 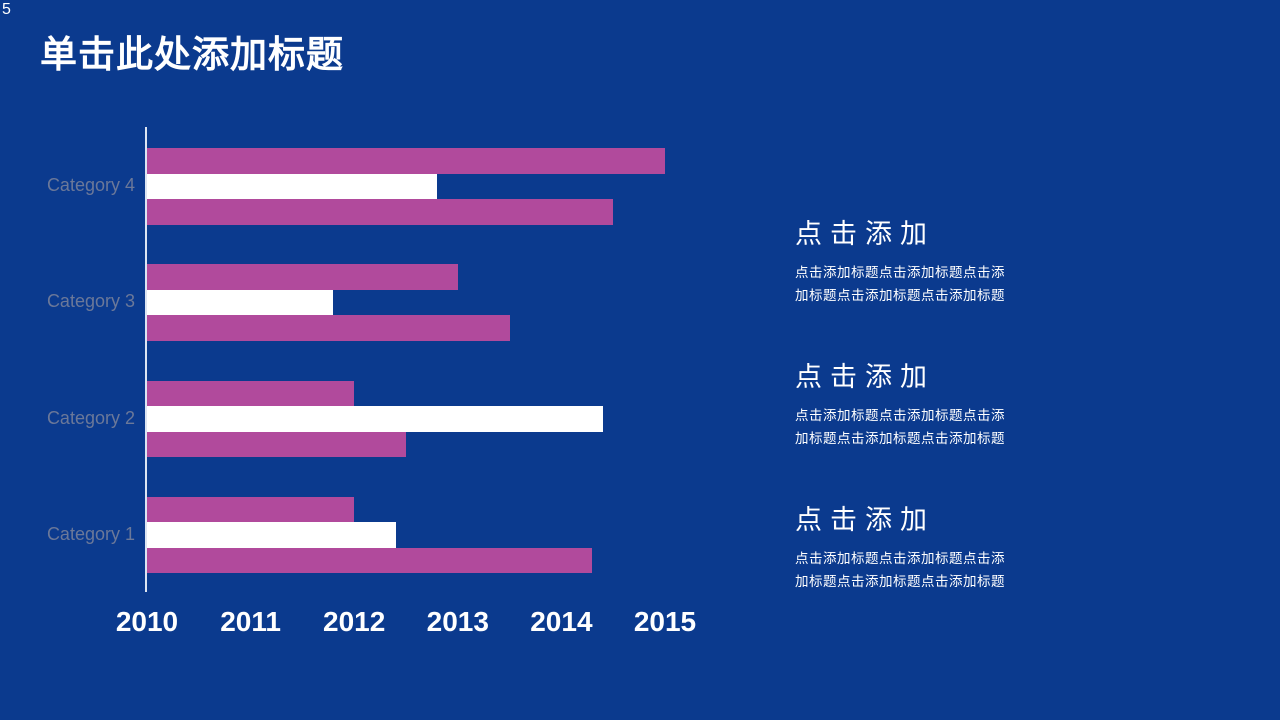 I want to click on text-block-1-body-line-2: 加标题点击添加标题点击添加标题, so click(x=900, y=295).